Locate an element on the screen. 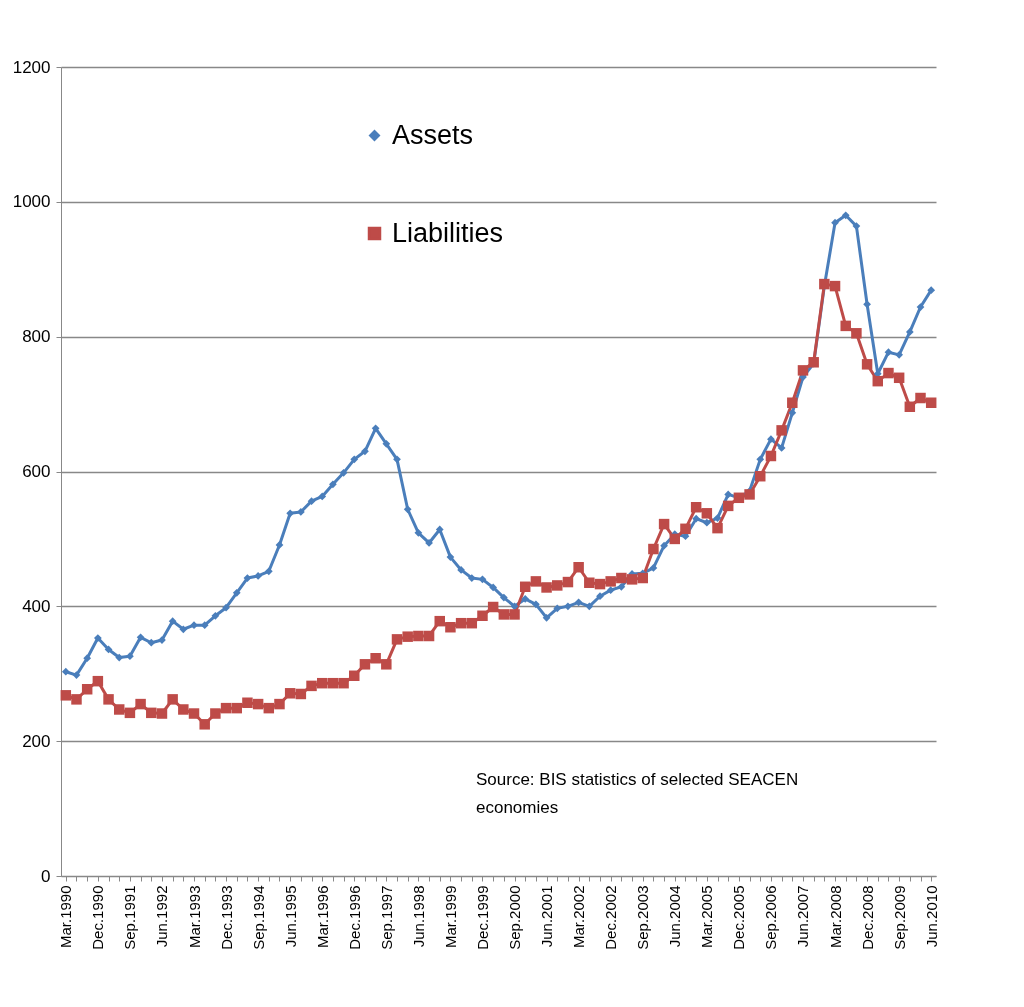 The image size is (1024, 1007). x-tick-label: Mar.1999 is located at coordinates (450, 917).